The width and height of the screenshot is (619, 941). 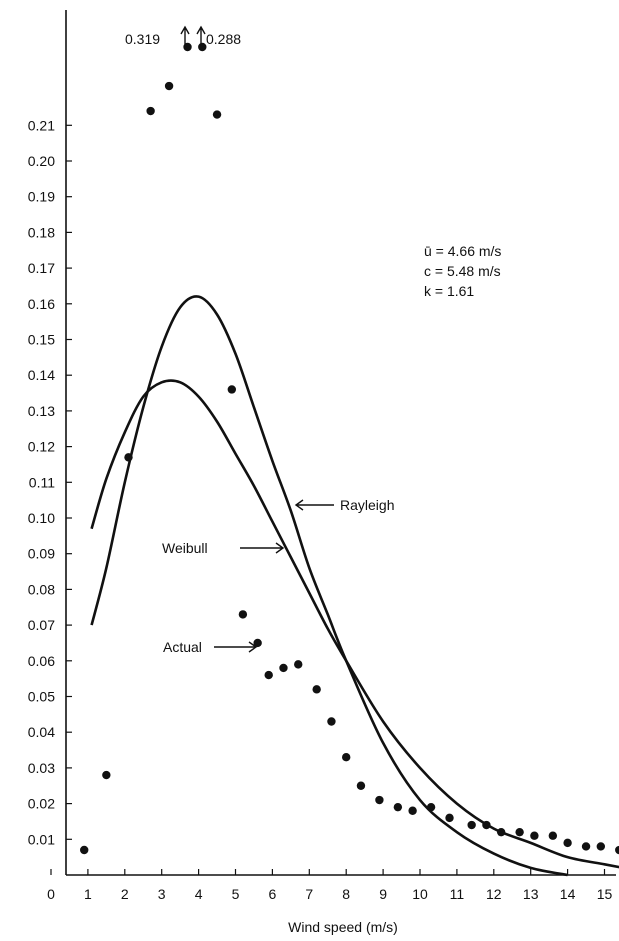 What do you see at coordinates (457, 894) in the screenshot?
I see `x-tick-label-11: 11` at bounding box center [457, 894].